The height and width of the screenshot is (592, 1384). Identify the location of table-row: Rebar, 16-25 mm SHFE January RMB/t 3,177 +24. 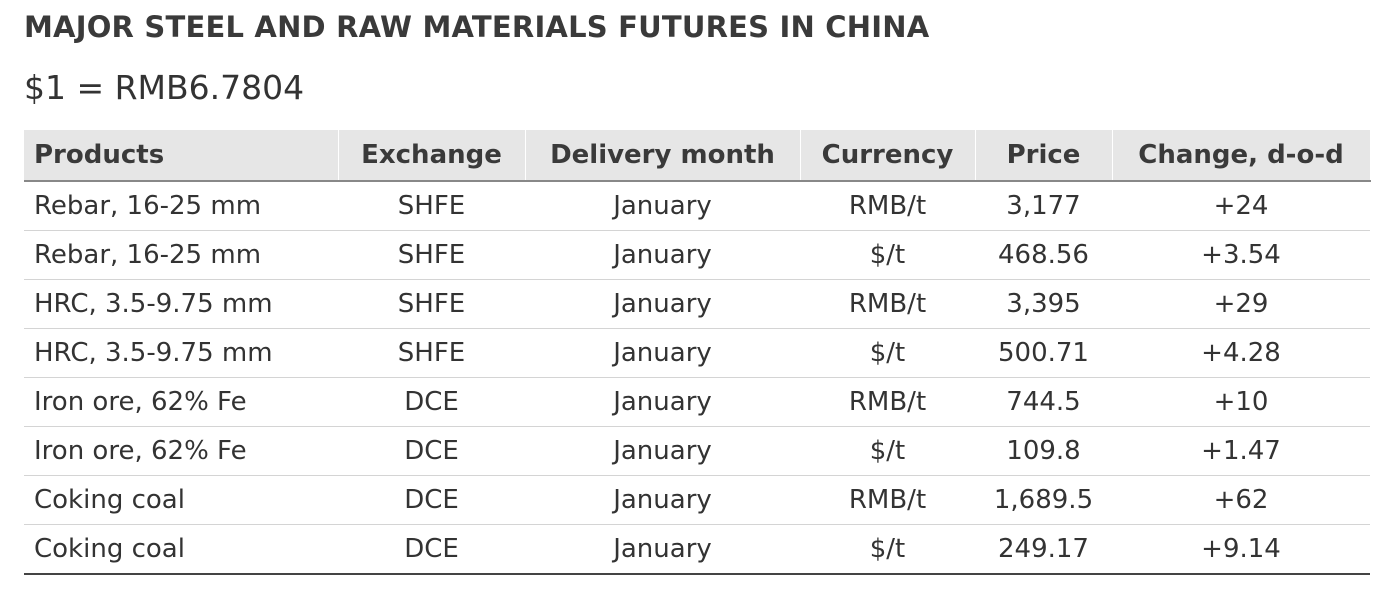
(697, 206).